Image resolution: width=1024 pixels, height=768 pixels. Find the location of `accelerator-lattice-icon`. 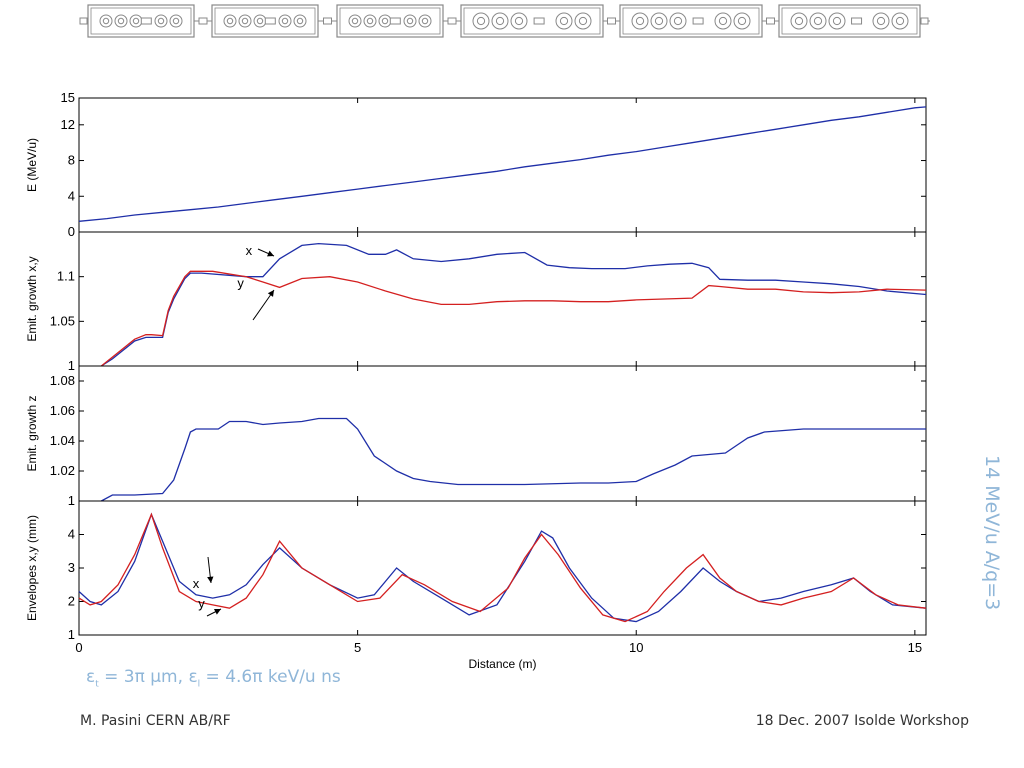

accelerator-lattice-icon is located at coordinates (504, 21).